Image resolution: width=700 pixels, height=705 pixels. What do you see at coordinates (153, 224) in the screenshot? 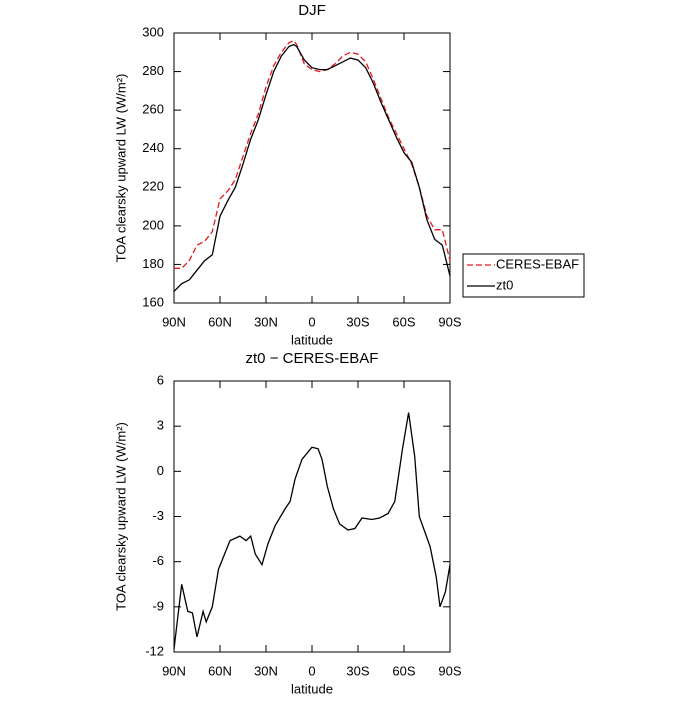
I see `y-tick-label: 200` at bounding box center [153, 224].